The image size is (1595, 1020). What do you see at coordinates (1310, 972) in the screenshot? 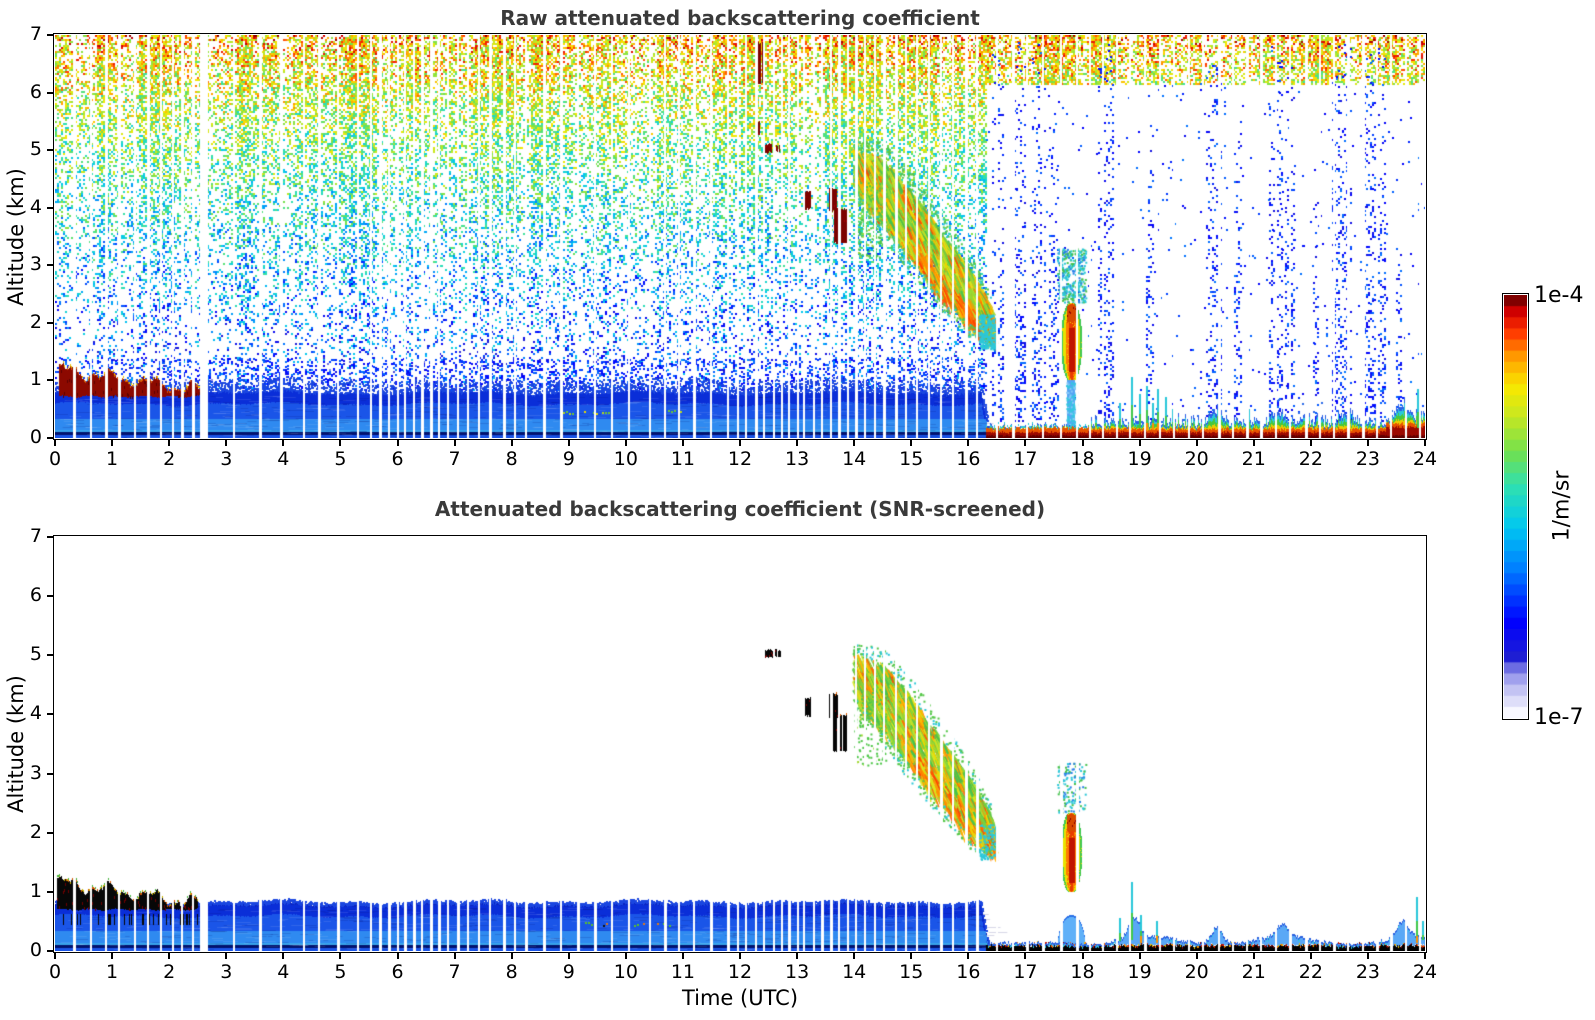
I see `x-tick-label: 22` at bounding box center [1310, 972].